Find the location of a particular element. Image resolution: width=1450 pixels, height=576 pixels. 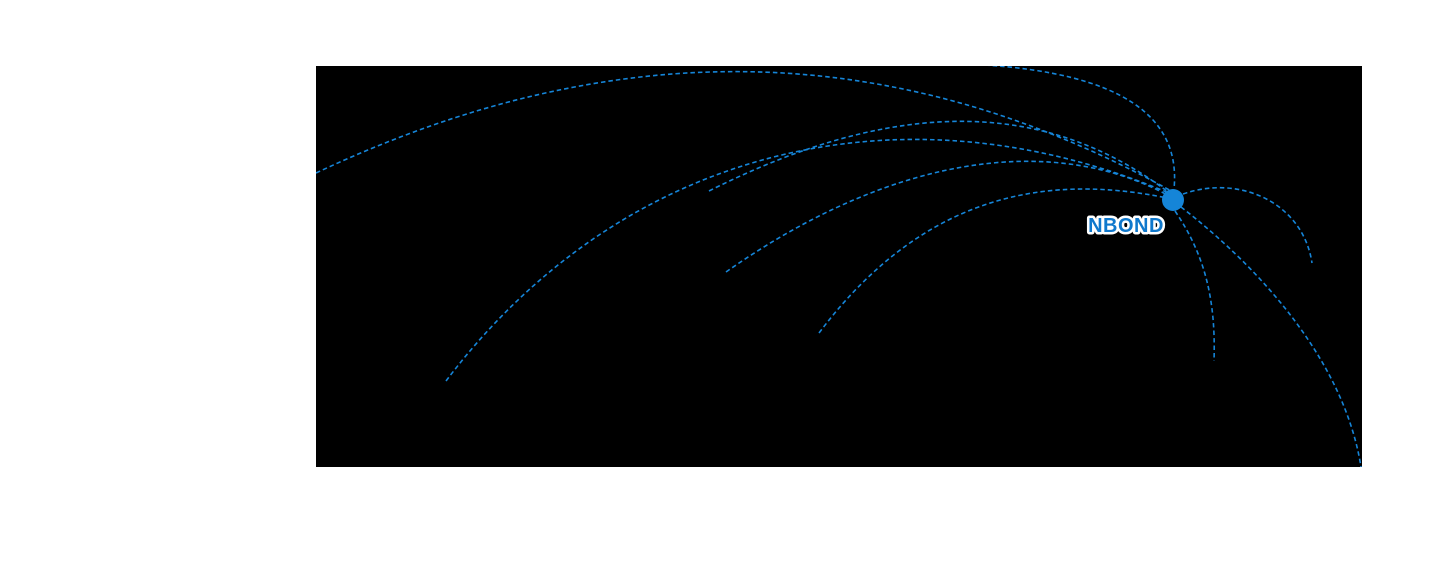

node-nbond is located at coordinates (1173, 200).